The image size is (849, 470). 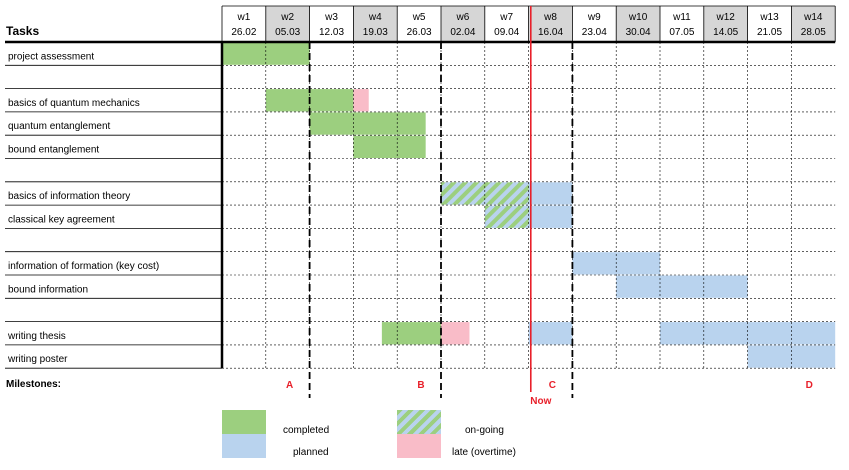 What do you see at coordinates (540, 401) in the screenshot?
I see `now-label: Now` at bounding box center [540, 401].